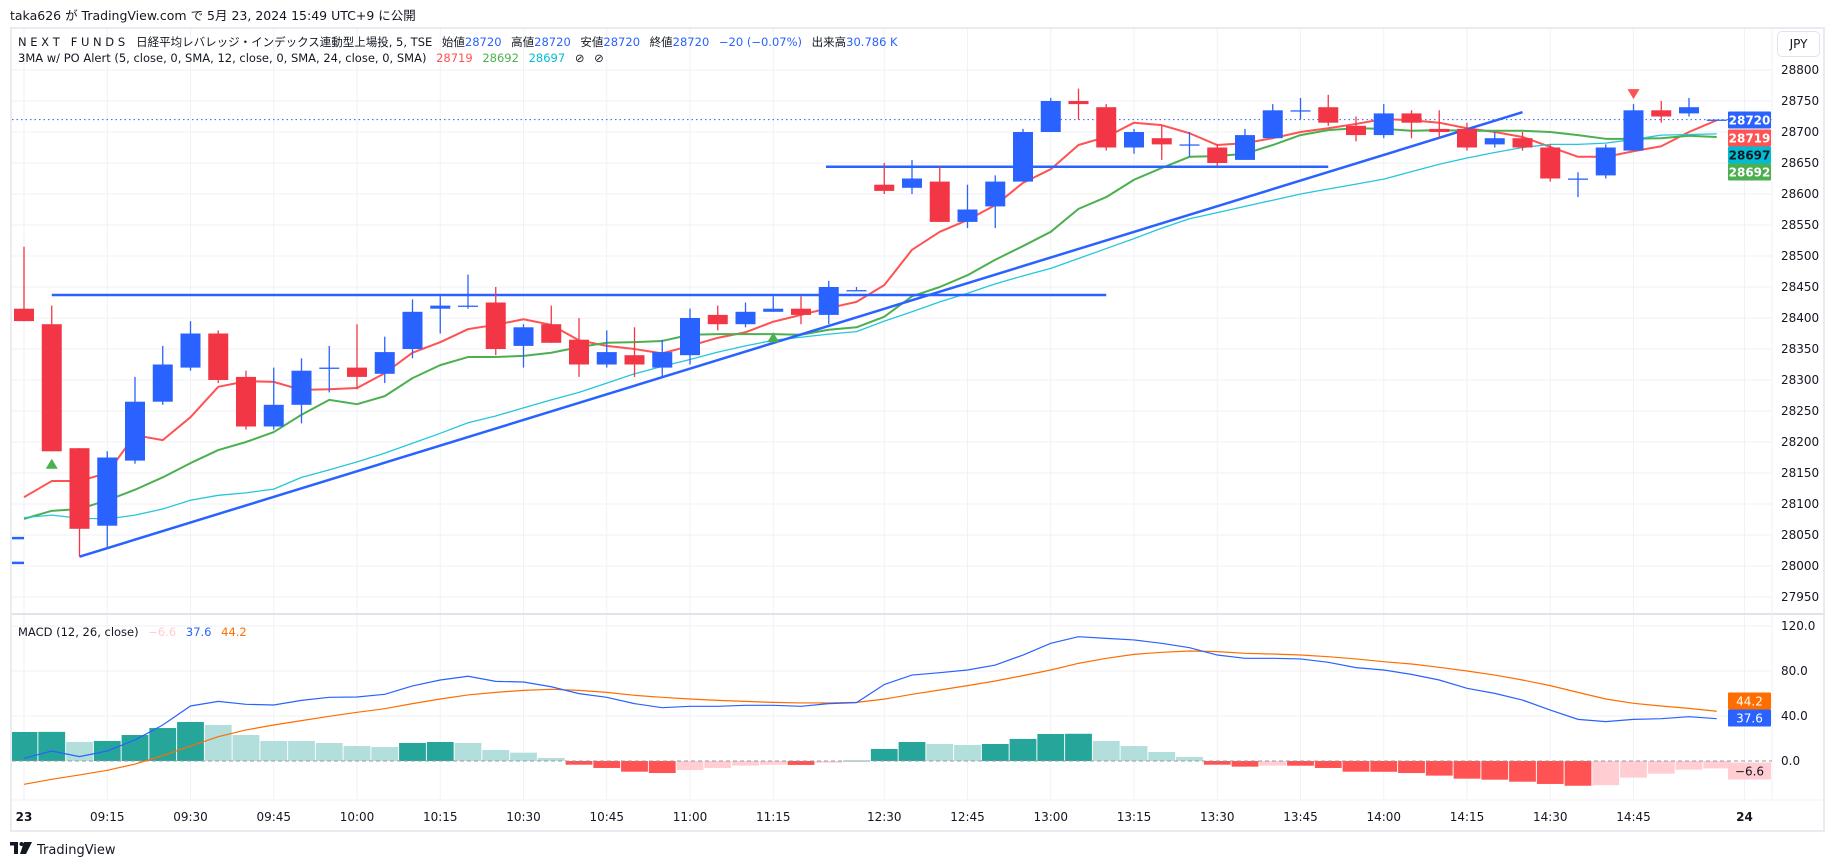 The height and width of the screenshot is (867, 1835). Describe the element at coordinates (1749, 701) in the screenshot. I see `macd-tag-box` at that location.